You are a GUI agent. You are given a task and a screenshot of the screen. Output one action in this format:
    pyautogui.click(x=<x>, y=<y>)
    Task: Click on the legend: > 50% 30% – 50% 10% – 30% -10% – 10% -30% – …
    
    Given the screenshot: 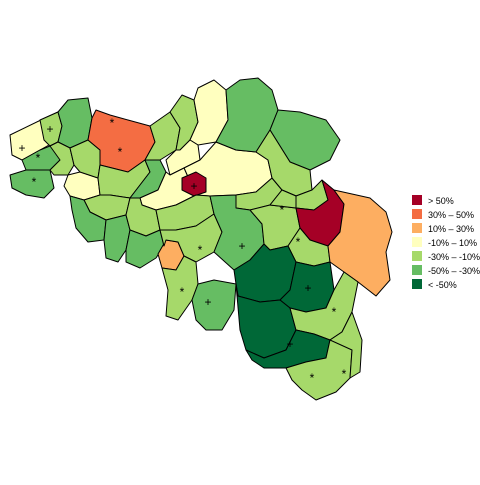 What is the action you would take?
    pyautogui.click(x=446, y=242)
    